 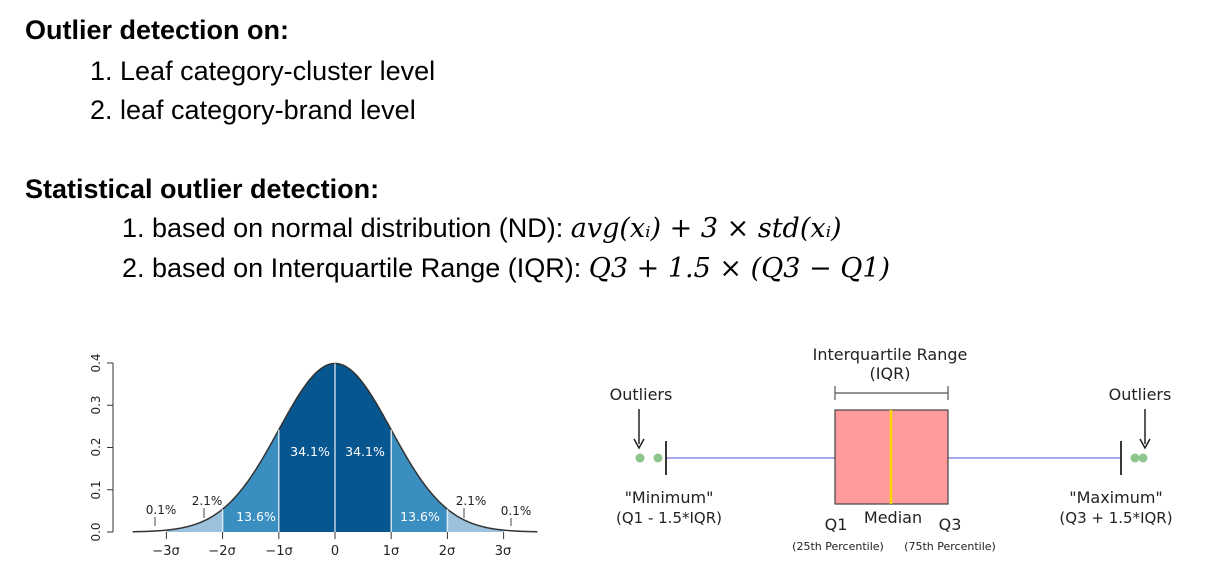 What do you see at coordinates (256, 516) in the screenshot?
I see `band-label-mid-left: 13.6%` at bounding box center [256, 516].